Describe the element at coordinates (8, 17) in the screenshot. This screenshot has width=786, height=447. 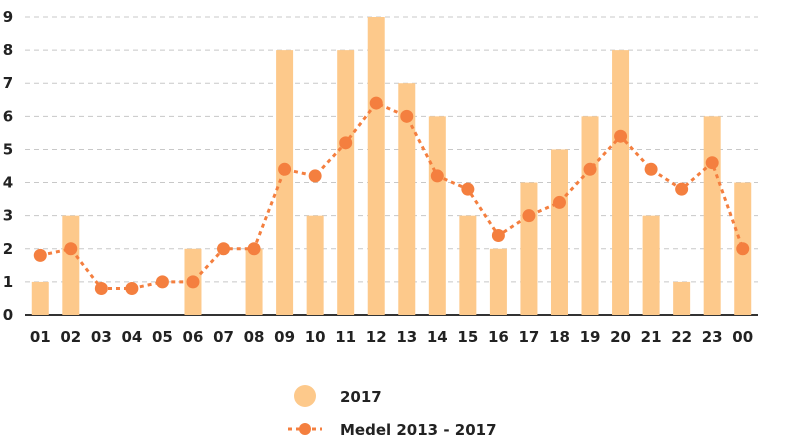
I see `y-tick-label: 9` at that location.